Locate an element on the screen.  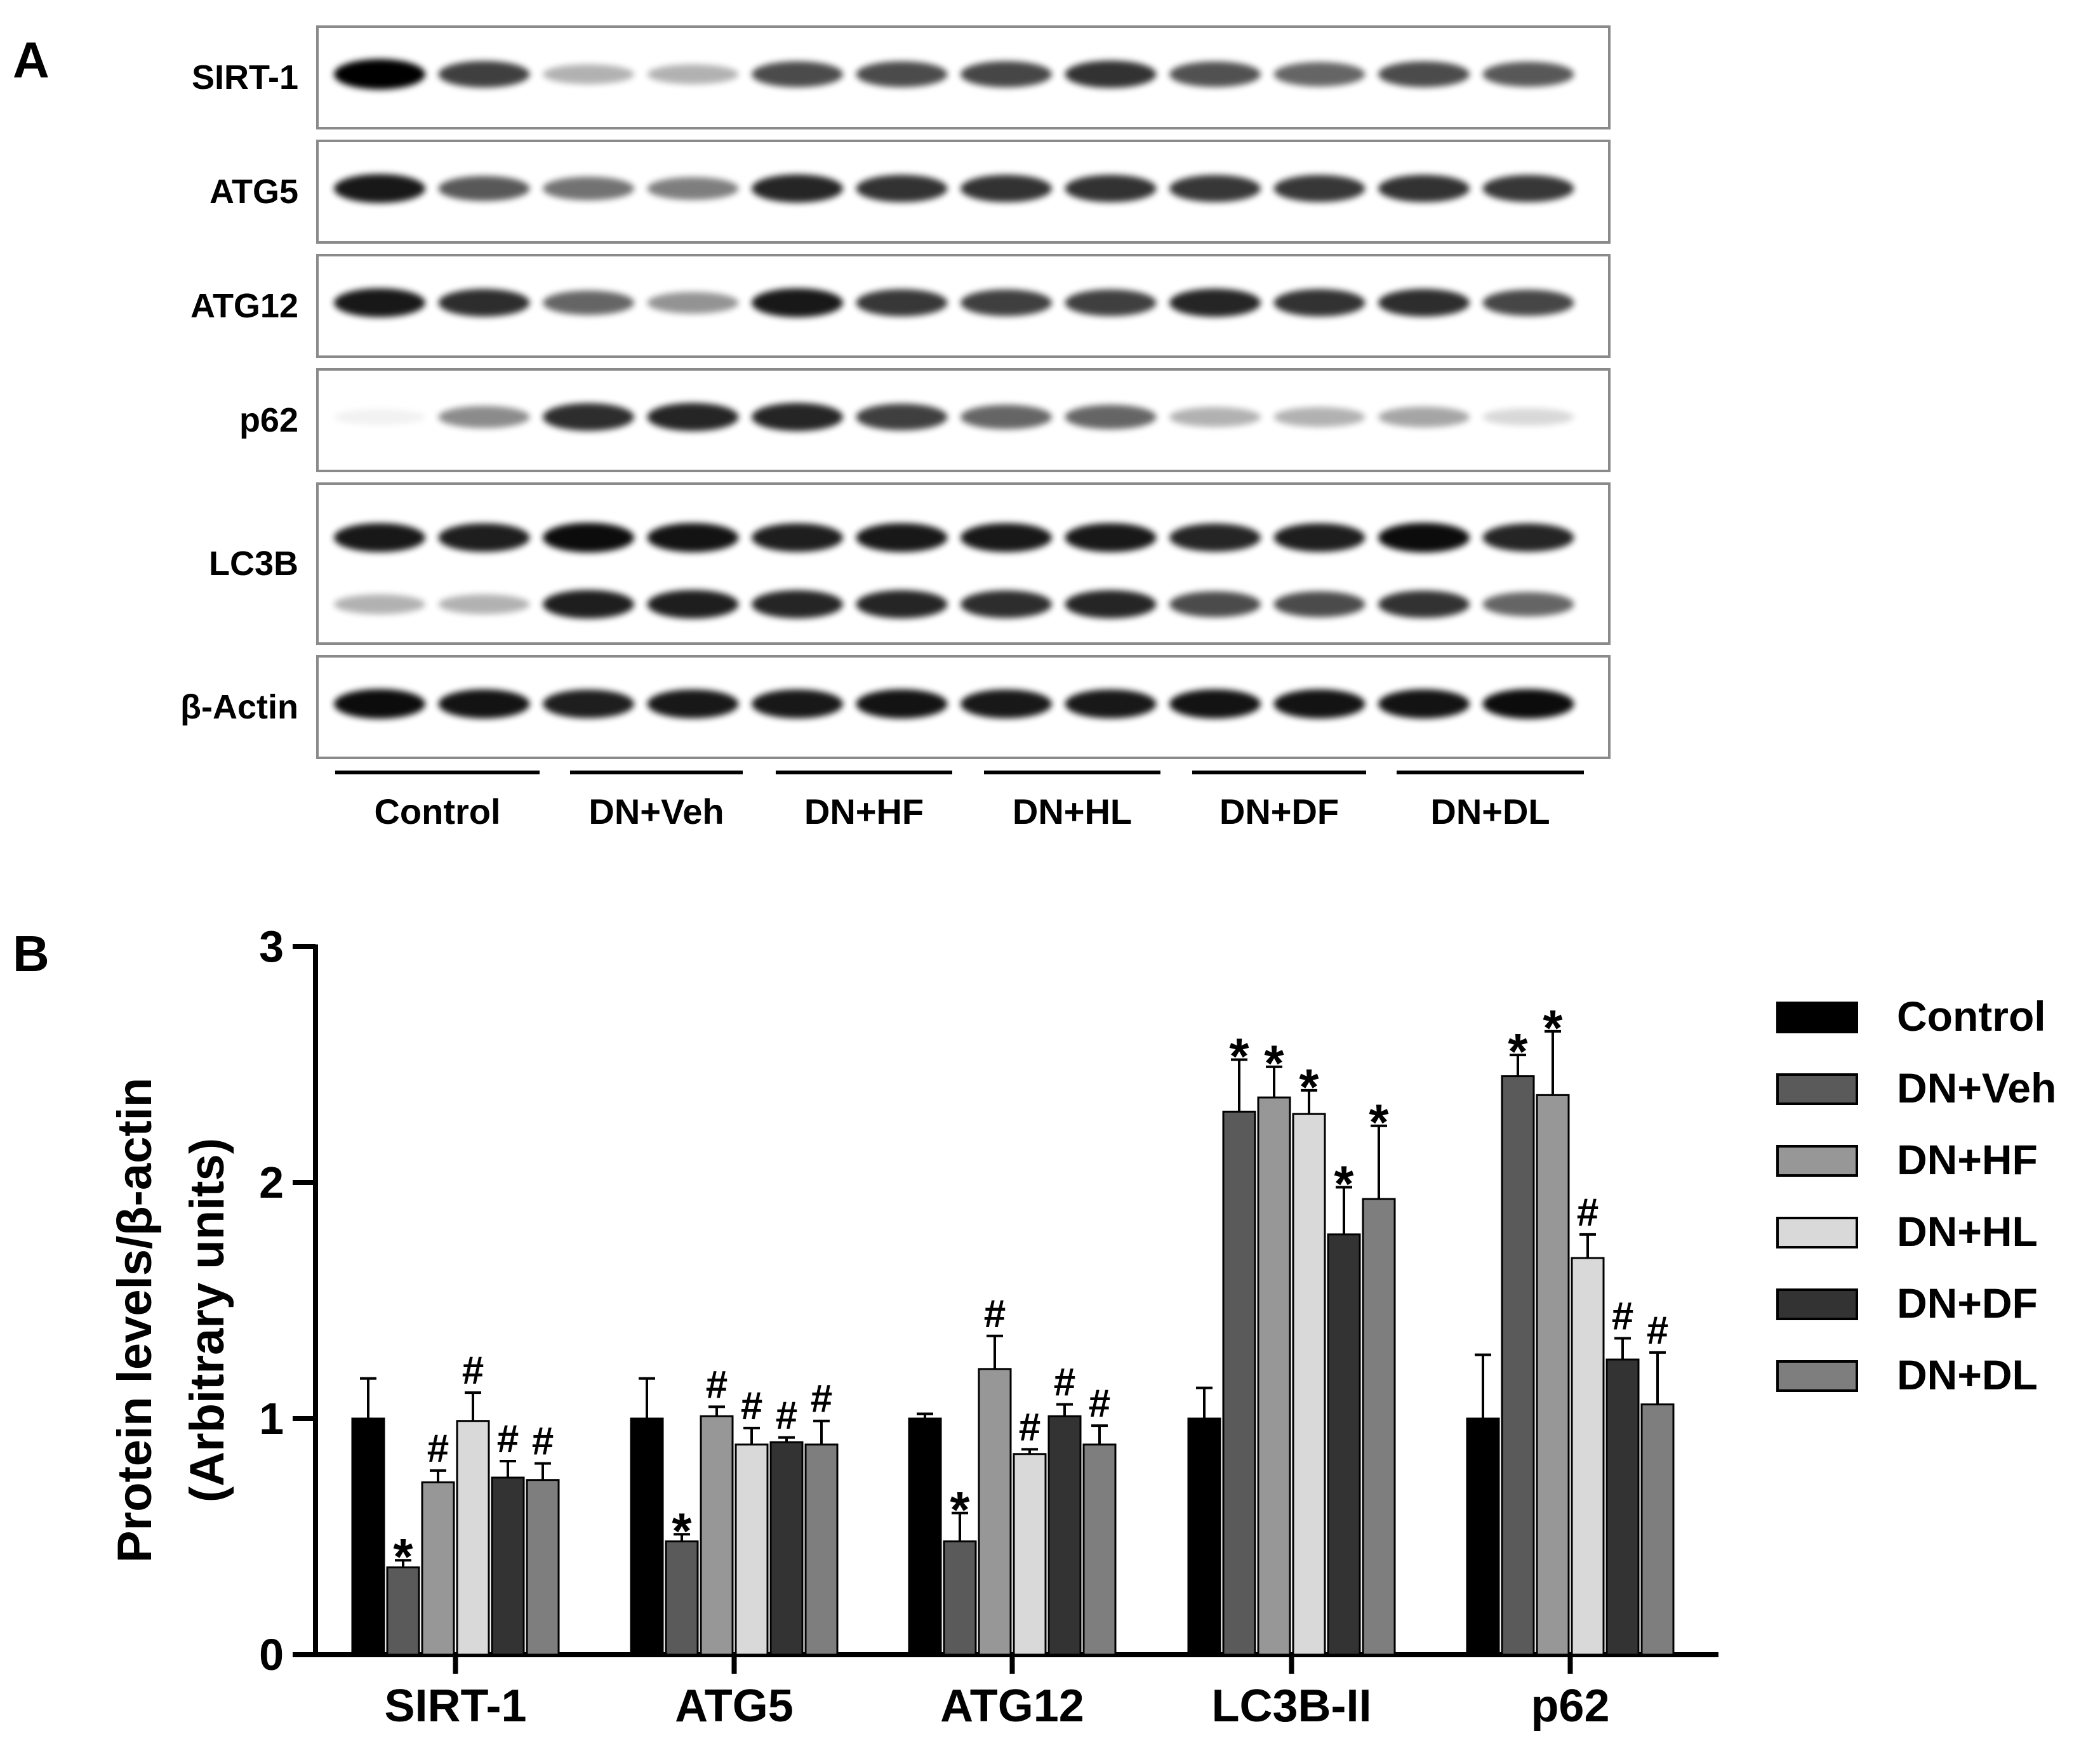
category-label-sirt-1: SIRT-1 is located at coordinates (455, 1706).